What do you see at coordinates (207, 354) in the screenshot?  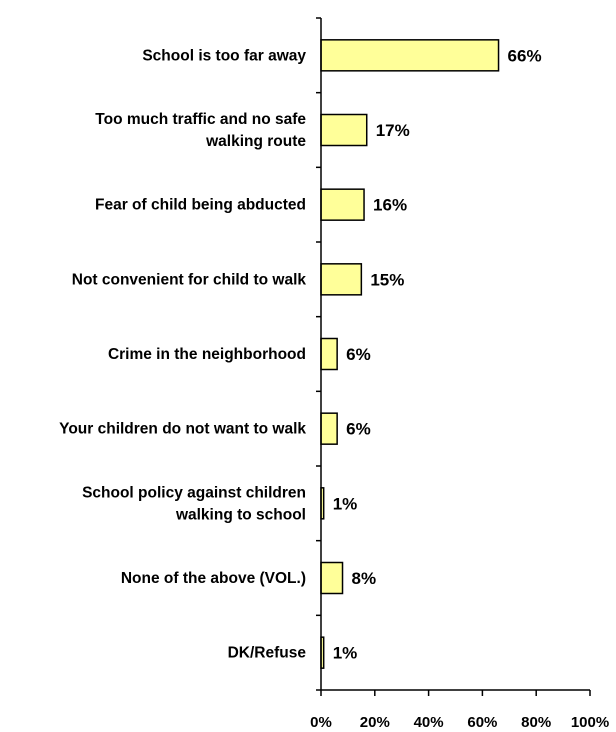 I see `category-label-4: Crime in the neighborhood` at bounding box center [207, 354].